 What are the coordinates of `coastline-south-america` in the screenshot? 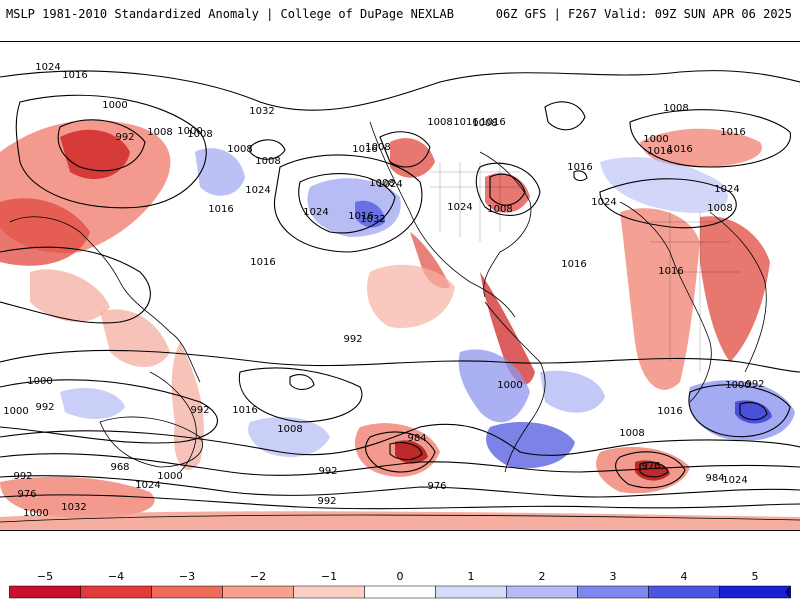 It's located at (515, 387).